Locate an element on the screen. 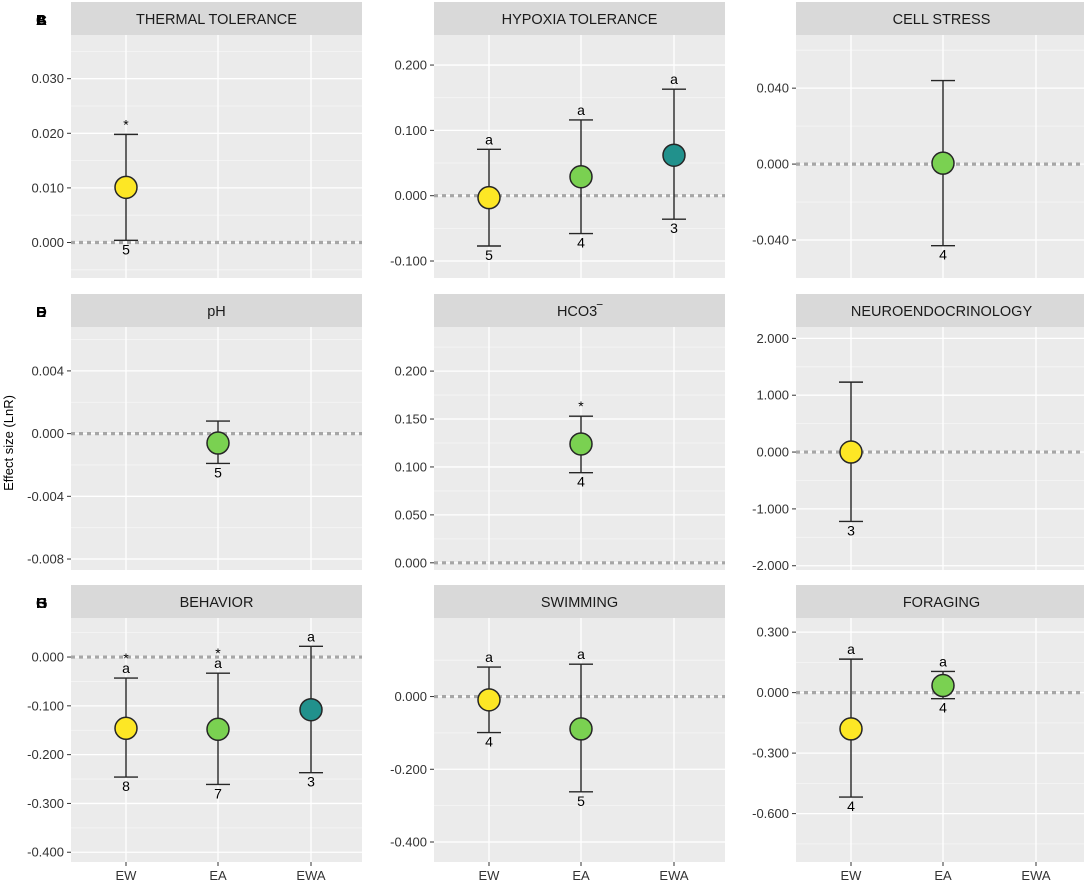  y-tick-label: -0.100 is located at coordinates (45, 705).